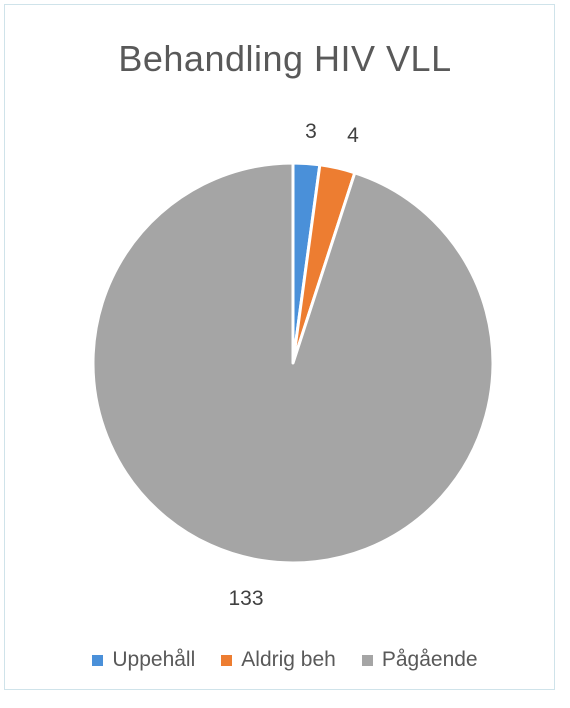 The width and height of the screenshot is (570, 708). I want to click on data-label: 133, so click(245, 598).